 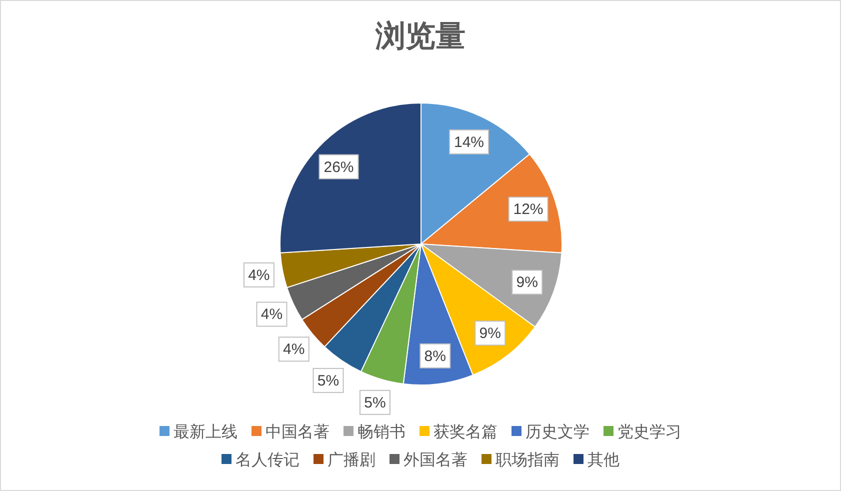 What do you see at coordinates (206, 432) in the screenshot?
I see `legend-label: 最新上线` at bounding box center [206, 432].